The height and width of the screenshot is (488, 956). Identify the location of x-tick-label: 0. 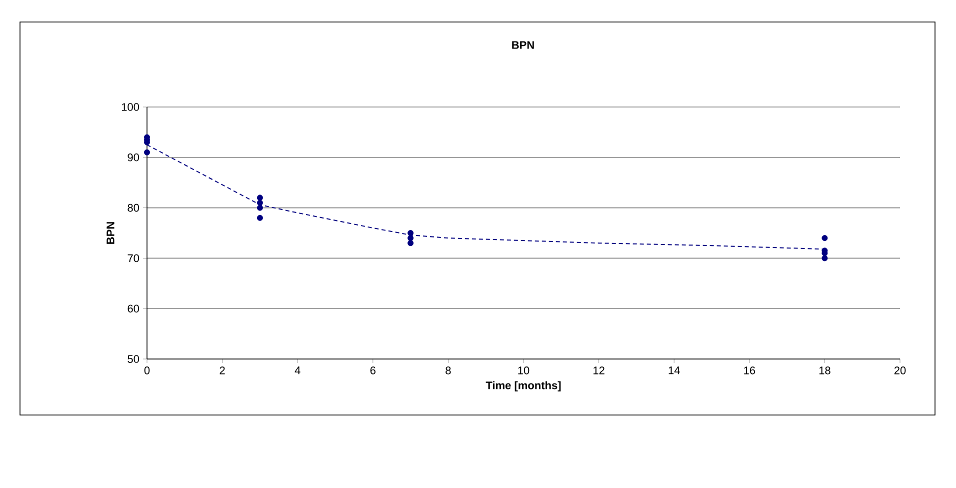
(147, 370).